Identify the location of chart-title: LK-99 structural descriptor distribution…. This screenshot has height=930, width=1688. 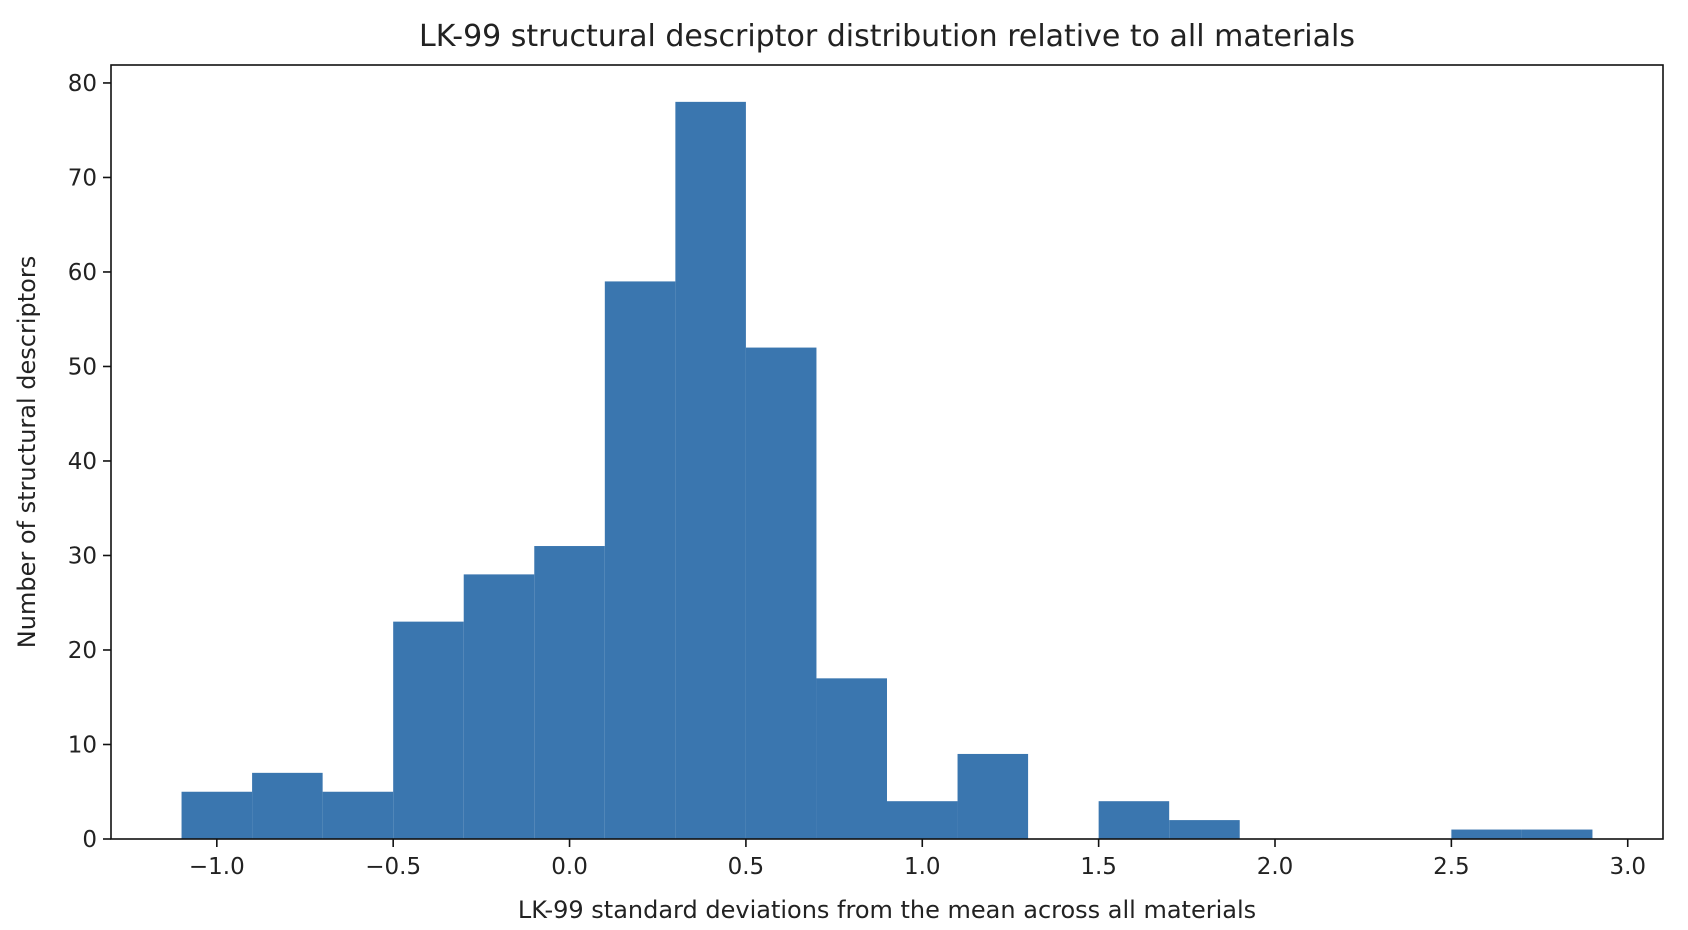
(887, 36).